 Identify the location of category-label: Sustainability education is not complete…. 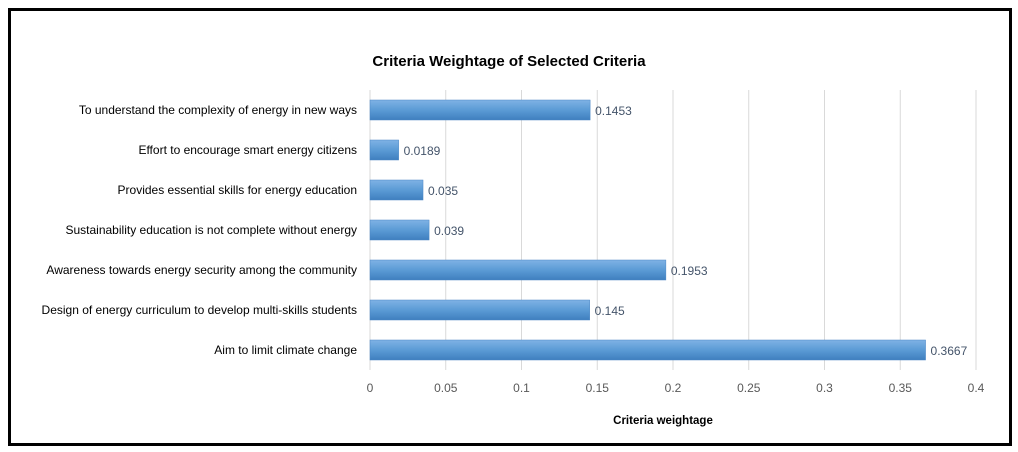
(211, 230).